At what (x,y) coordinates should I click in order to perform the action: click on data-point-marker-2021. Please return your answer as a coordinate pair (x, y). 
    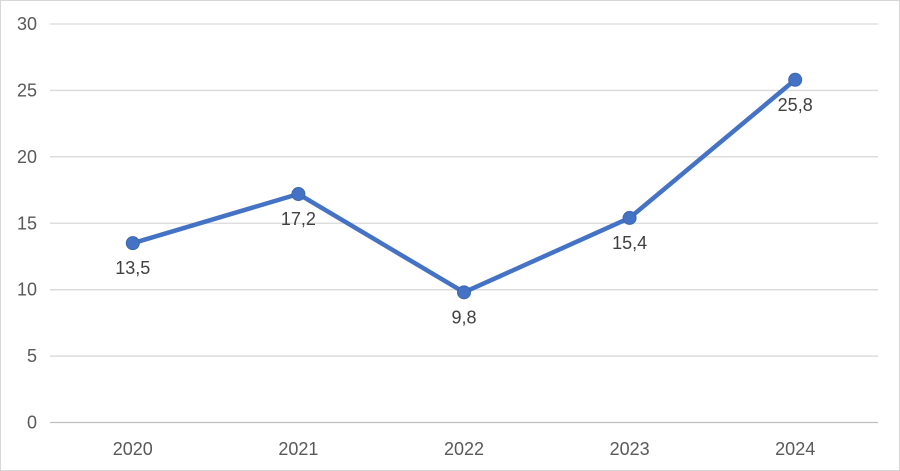
    Looking at the image, I should click on (298, 194).